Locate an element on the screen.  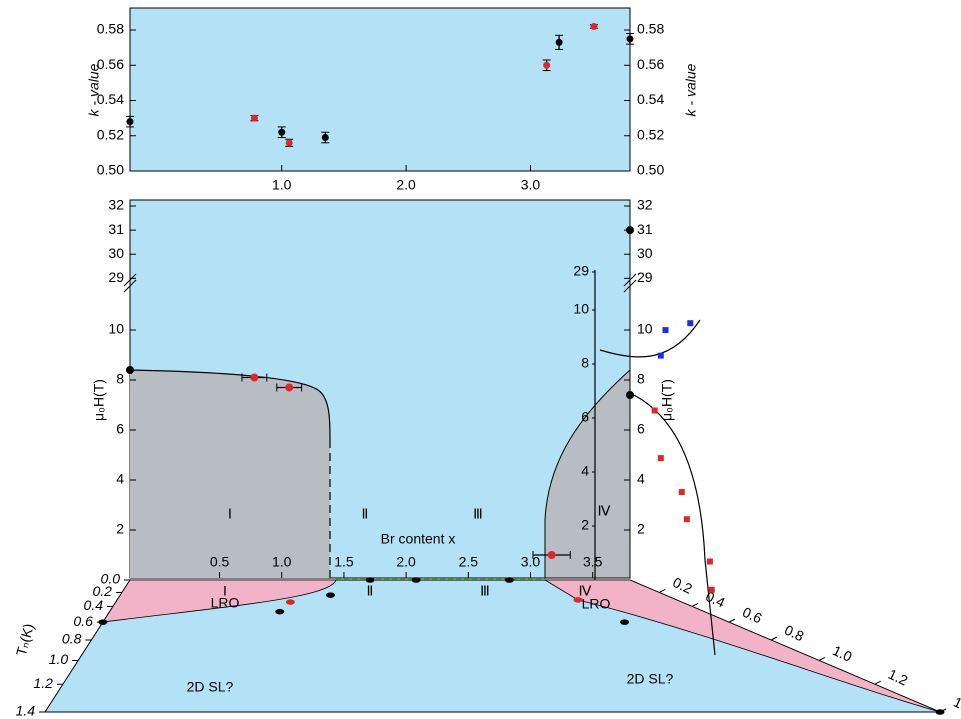
x-tick-label: 2.5 is located at coordinates (469, 562).